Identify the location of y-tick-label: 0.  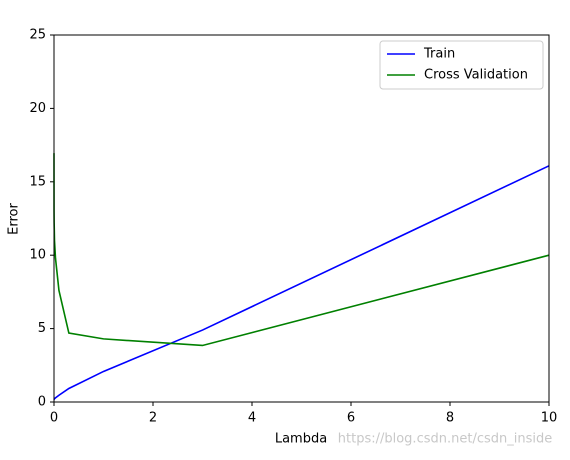
(42, 402).